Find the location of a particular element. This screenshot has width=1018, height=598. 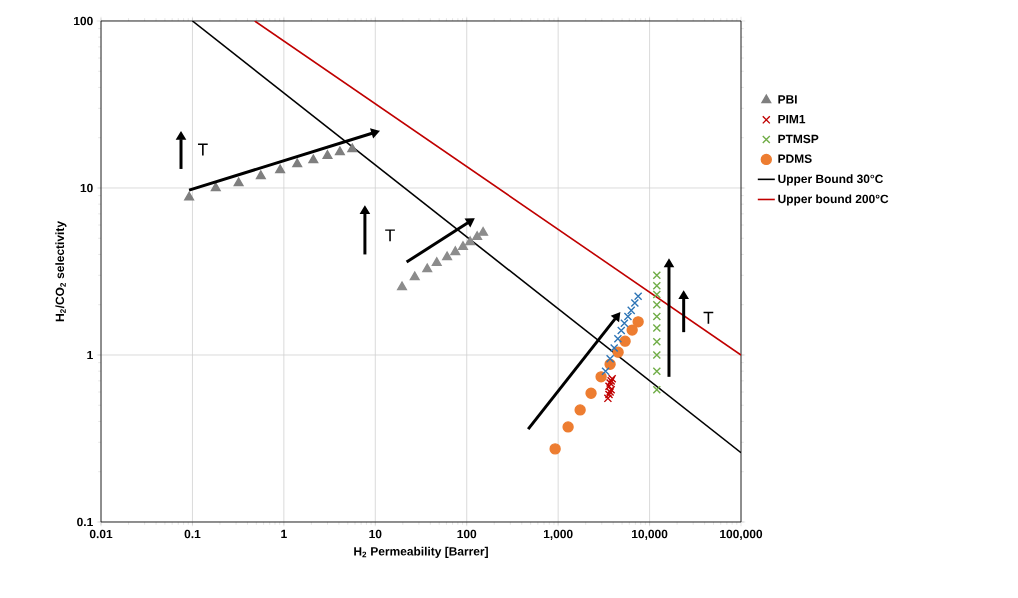

legend-label: PBI is located at coordinates (787, 99).